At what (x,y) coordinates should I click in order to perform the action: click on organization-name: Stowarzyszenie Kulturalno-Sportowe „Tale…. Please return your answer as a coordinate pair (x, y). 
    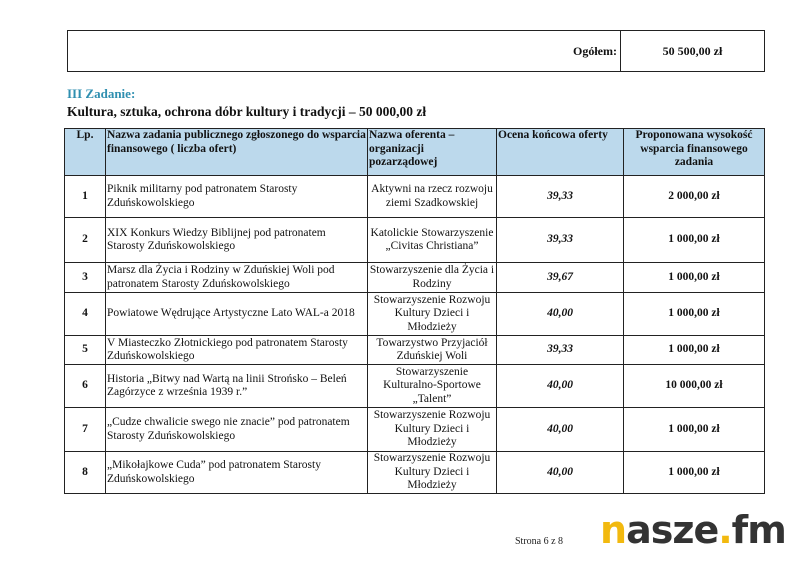
    Looking at the image, I should click on (432, 386).